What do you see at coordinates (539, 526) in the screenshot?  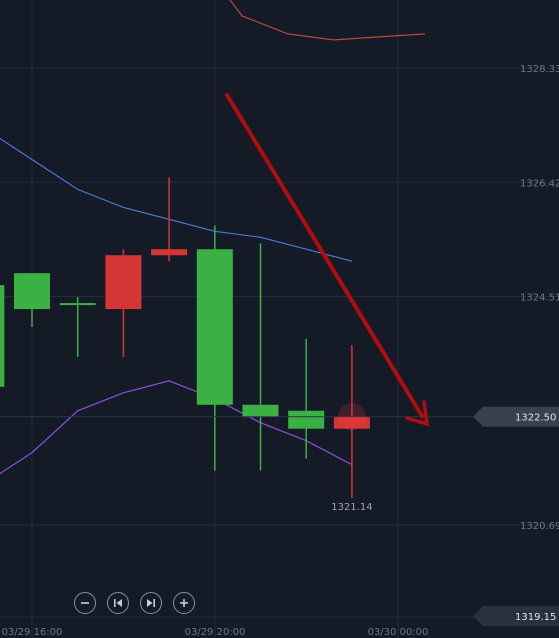 I see `y-tick-label: 1320.69` at bounding box center [539, 526].